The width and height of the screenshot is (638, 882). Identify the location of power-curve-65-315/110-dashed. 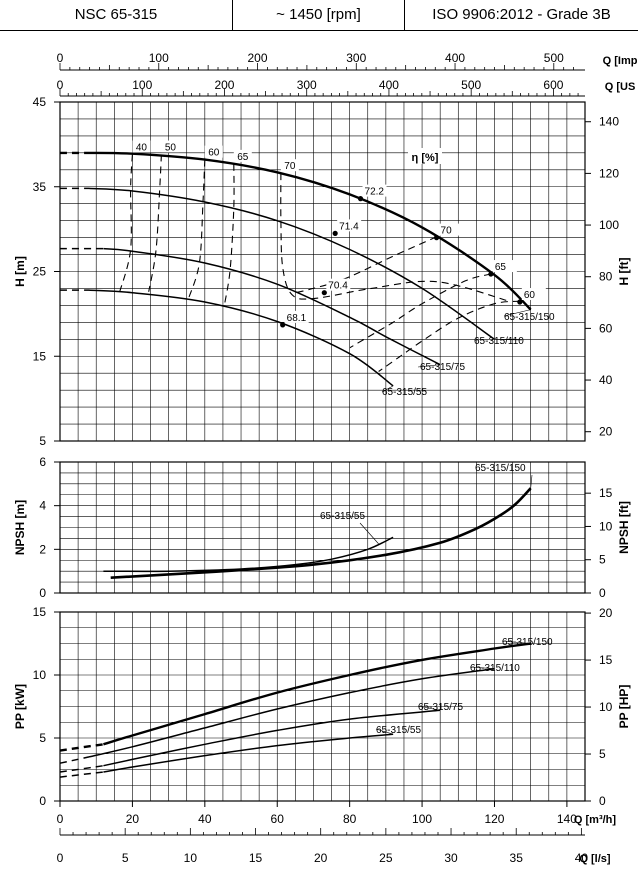
(74, 760).